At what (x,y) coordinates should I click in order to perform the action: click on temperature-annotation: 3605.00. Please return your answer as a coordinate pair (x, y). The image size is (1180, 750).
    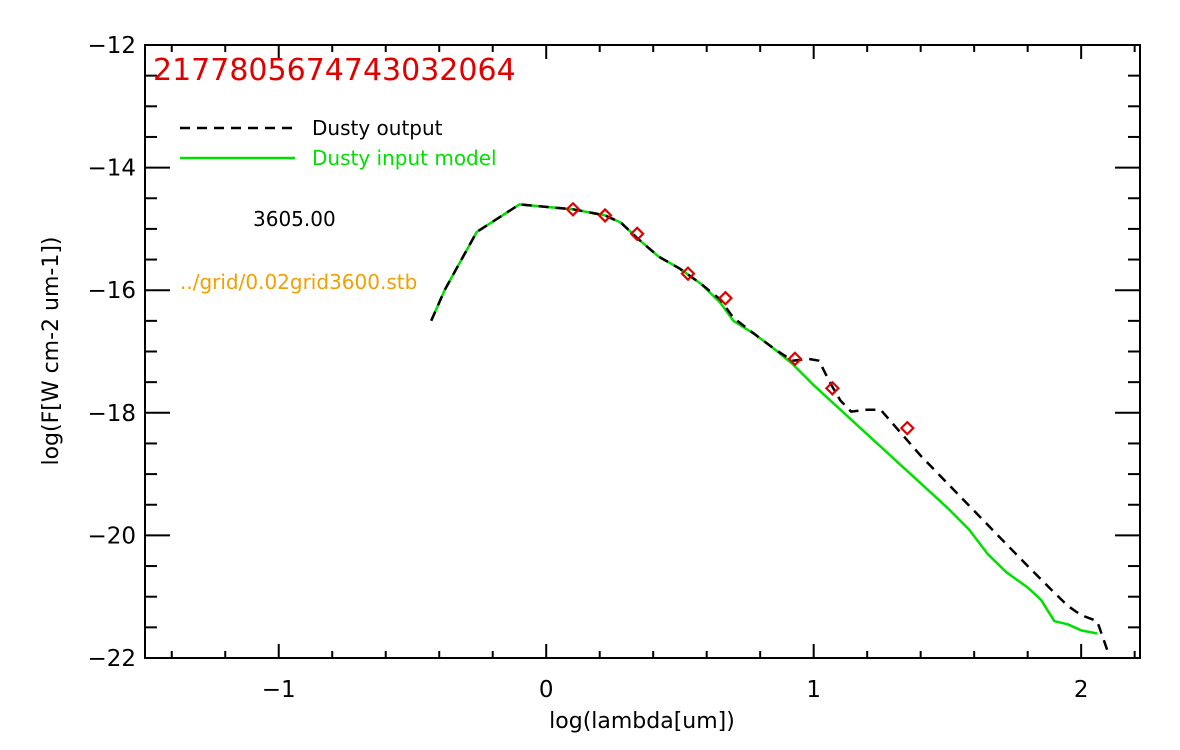
    Looking at the image, I should click on (294, 219).